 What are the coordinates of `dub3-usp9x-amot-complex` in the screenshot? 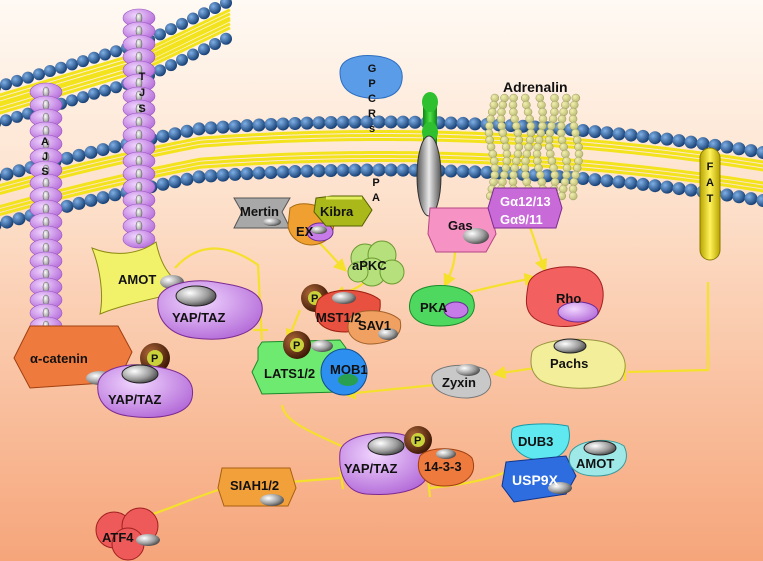 It's located at (564, 463).